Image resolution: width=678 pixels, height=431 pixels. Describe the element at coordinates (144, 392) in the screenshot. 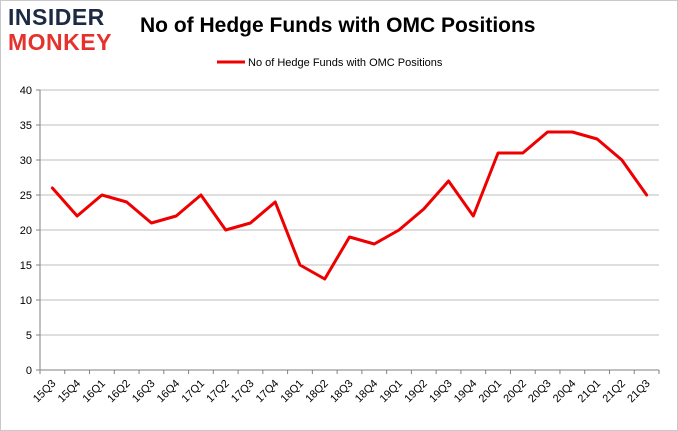

I see `x-tick-label: 16Q3` at that location.